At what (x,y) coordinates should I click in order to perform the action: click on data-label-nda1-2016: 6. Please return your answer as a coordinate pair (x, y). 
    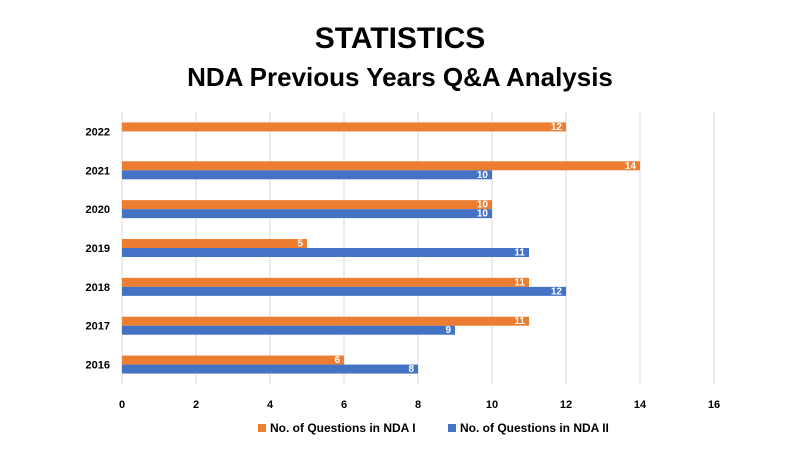
    Looking at the image, I should click on (337, 360).